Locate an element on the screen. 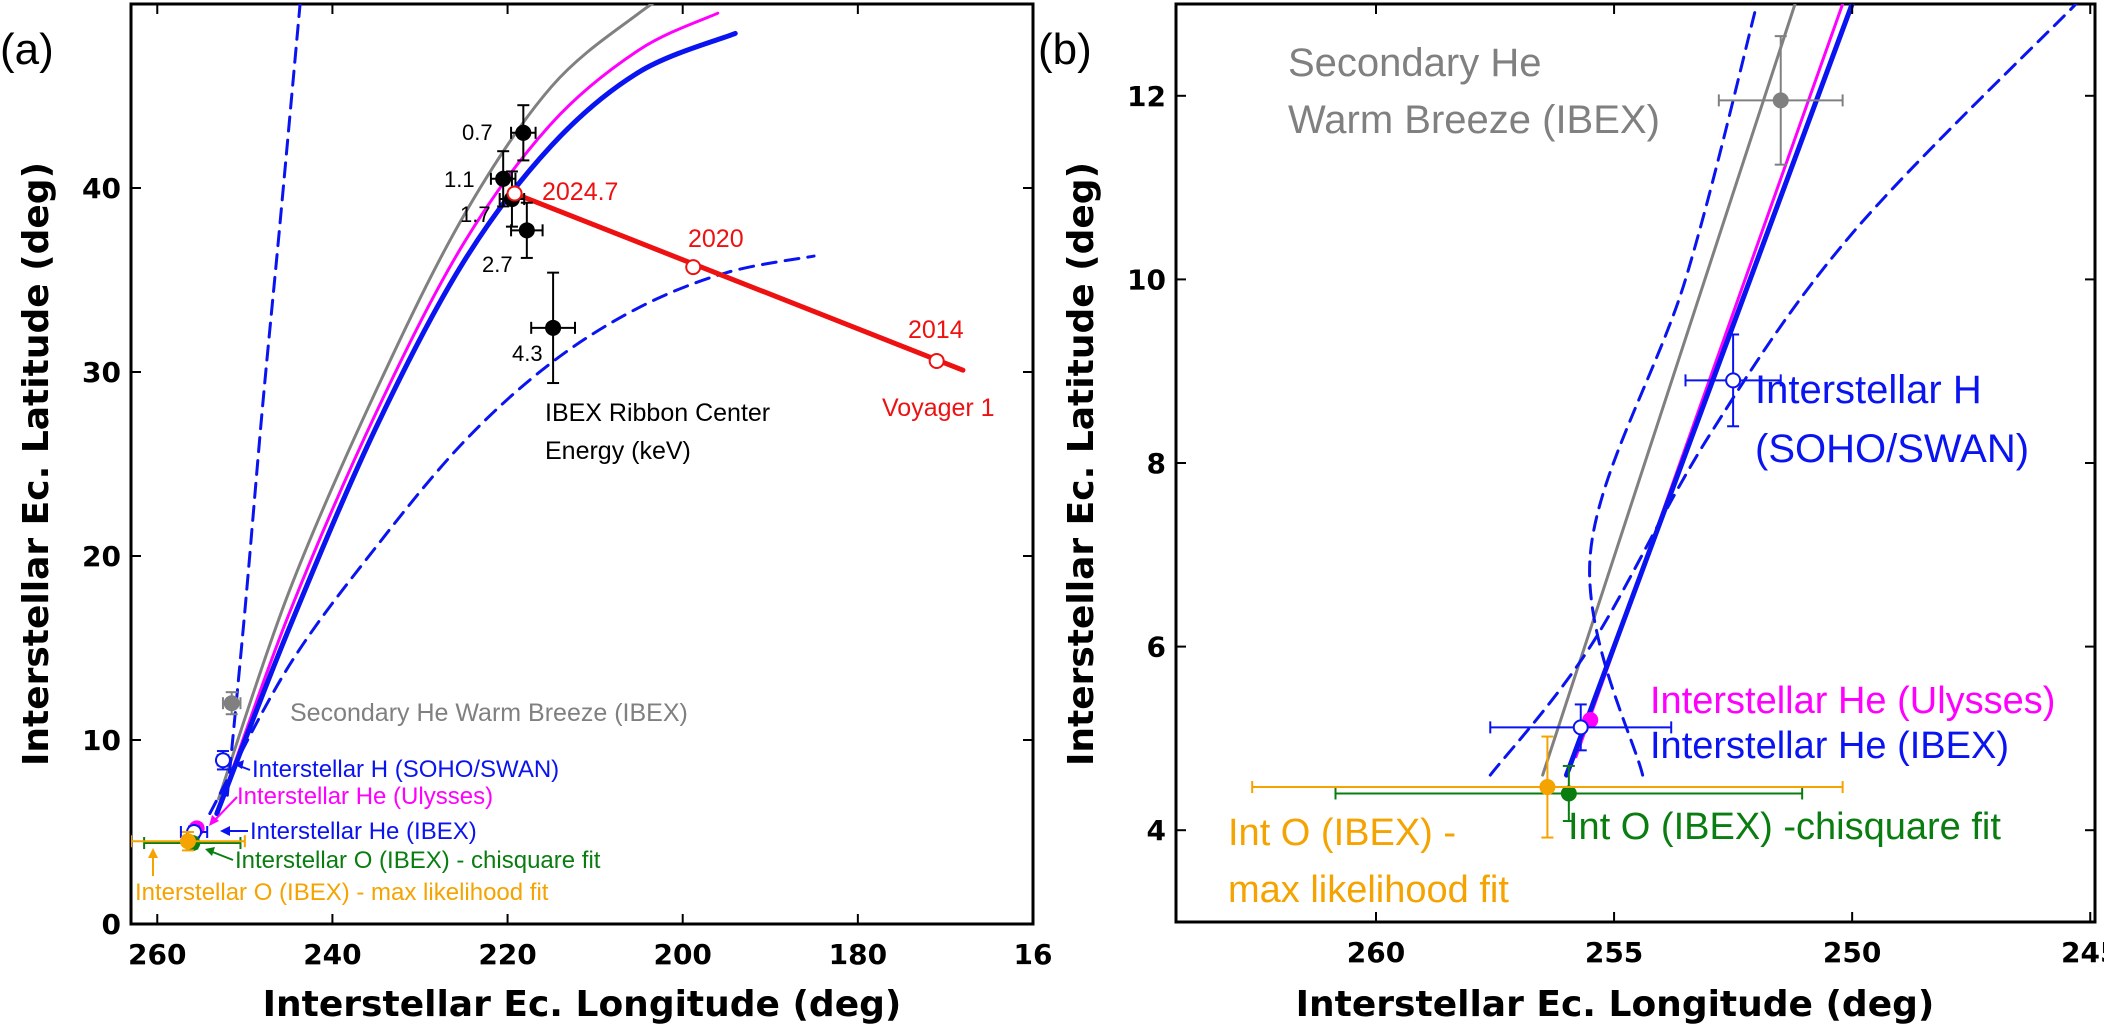 Image resolution: width=2104 pixels, height=1031 pixels. x-tick-label: 240 is located at coordinates (332, 954).